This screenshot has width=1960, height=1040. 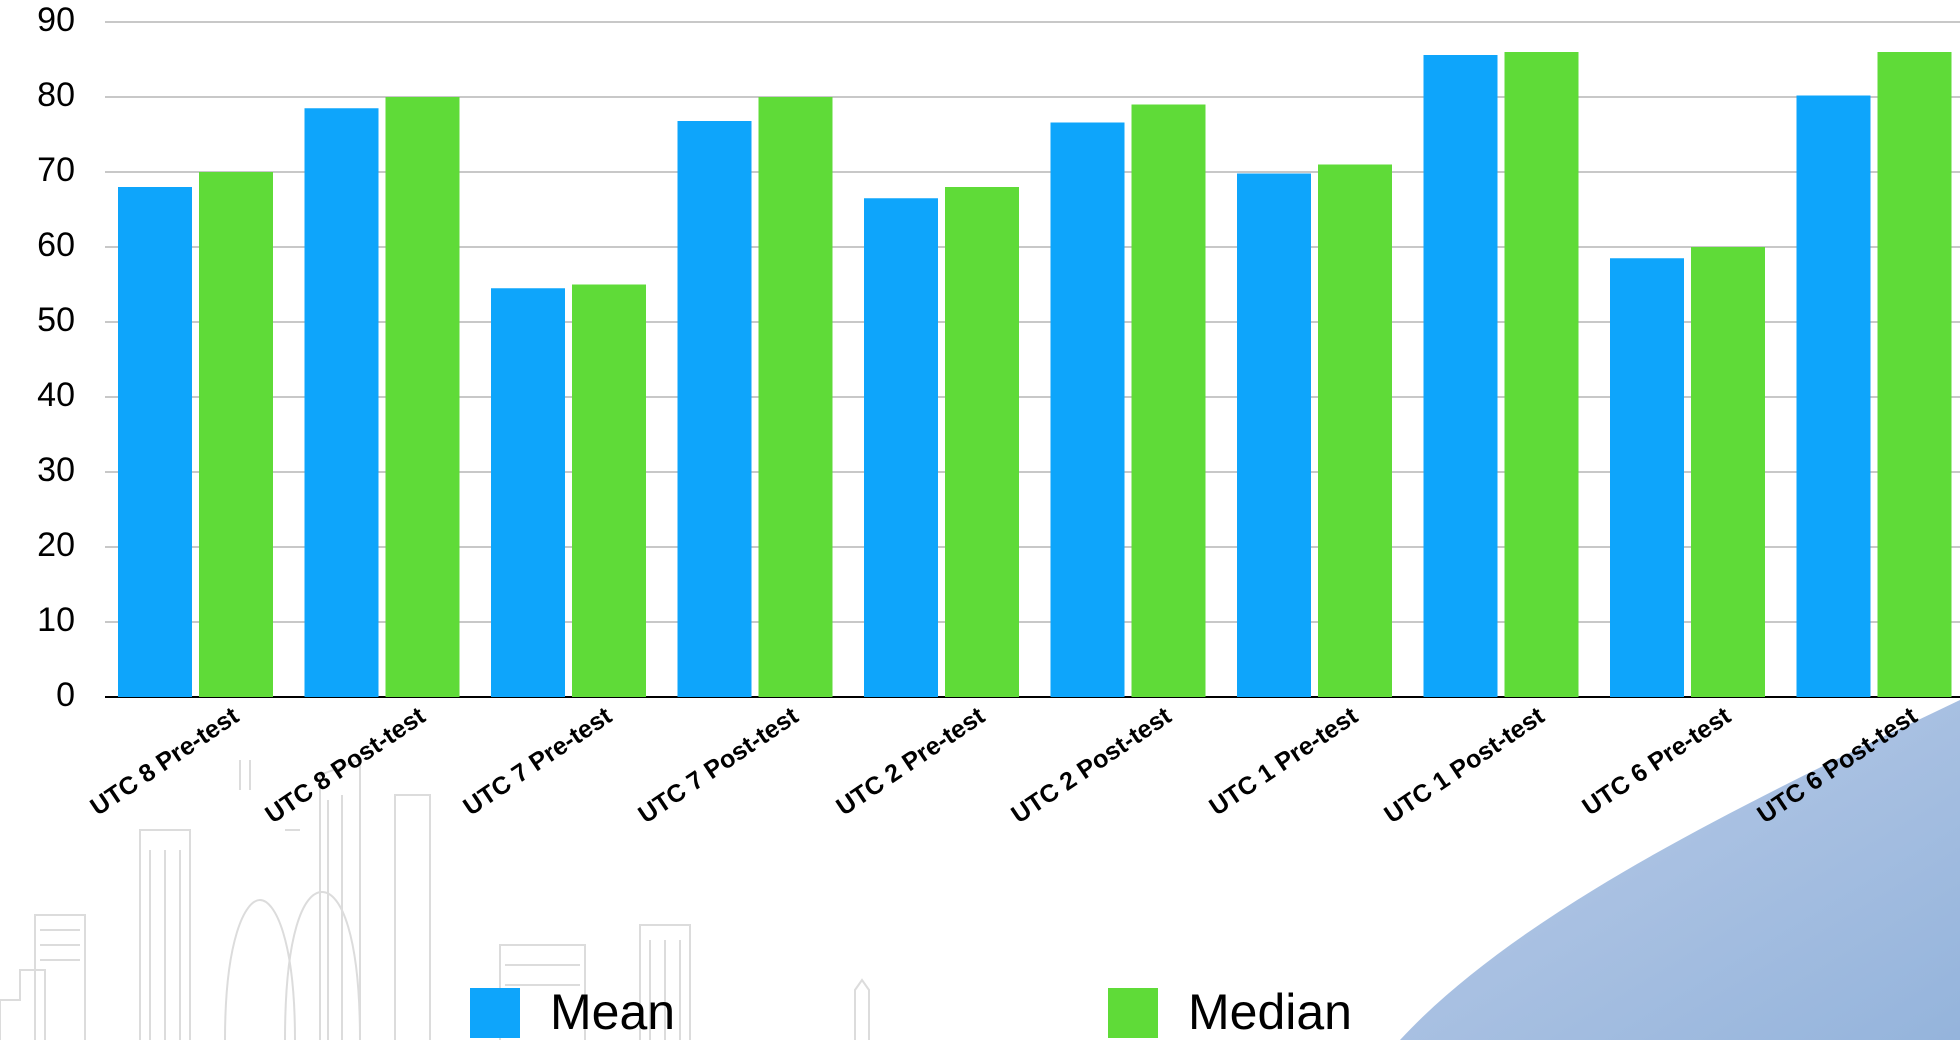 What do you see at coordinates (56, 545) in the screenshot?
I see `y-tick-label: 20` at bounding box center [56, 545].